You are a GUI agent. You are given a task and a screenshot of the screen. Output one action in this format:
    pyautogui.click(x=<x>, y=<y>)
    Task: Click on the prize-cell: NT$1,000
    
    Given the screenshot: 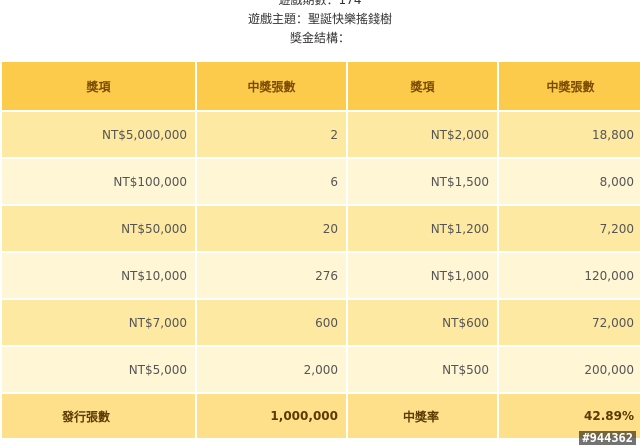 What is the action you would take?
    pyautogui.click(x=422, y=275)
    